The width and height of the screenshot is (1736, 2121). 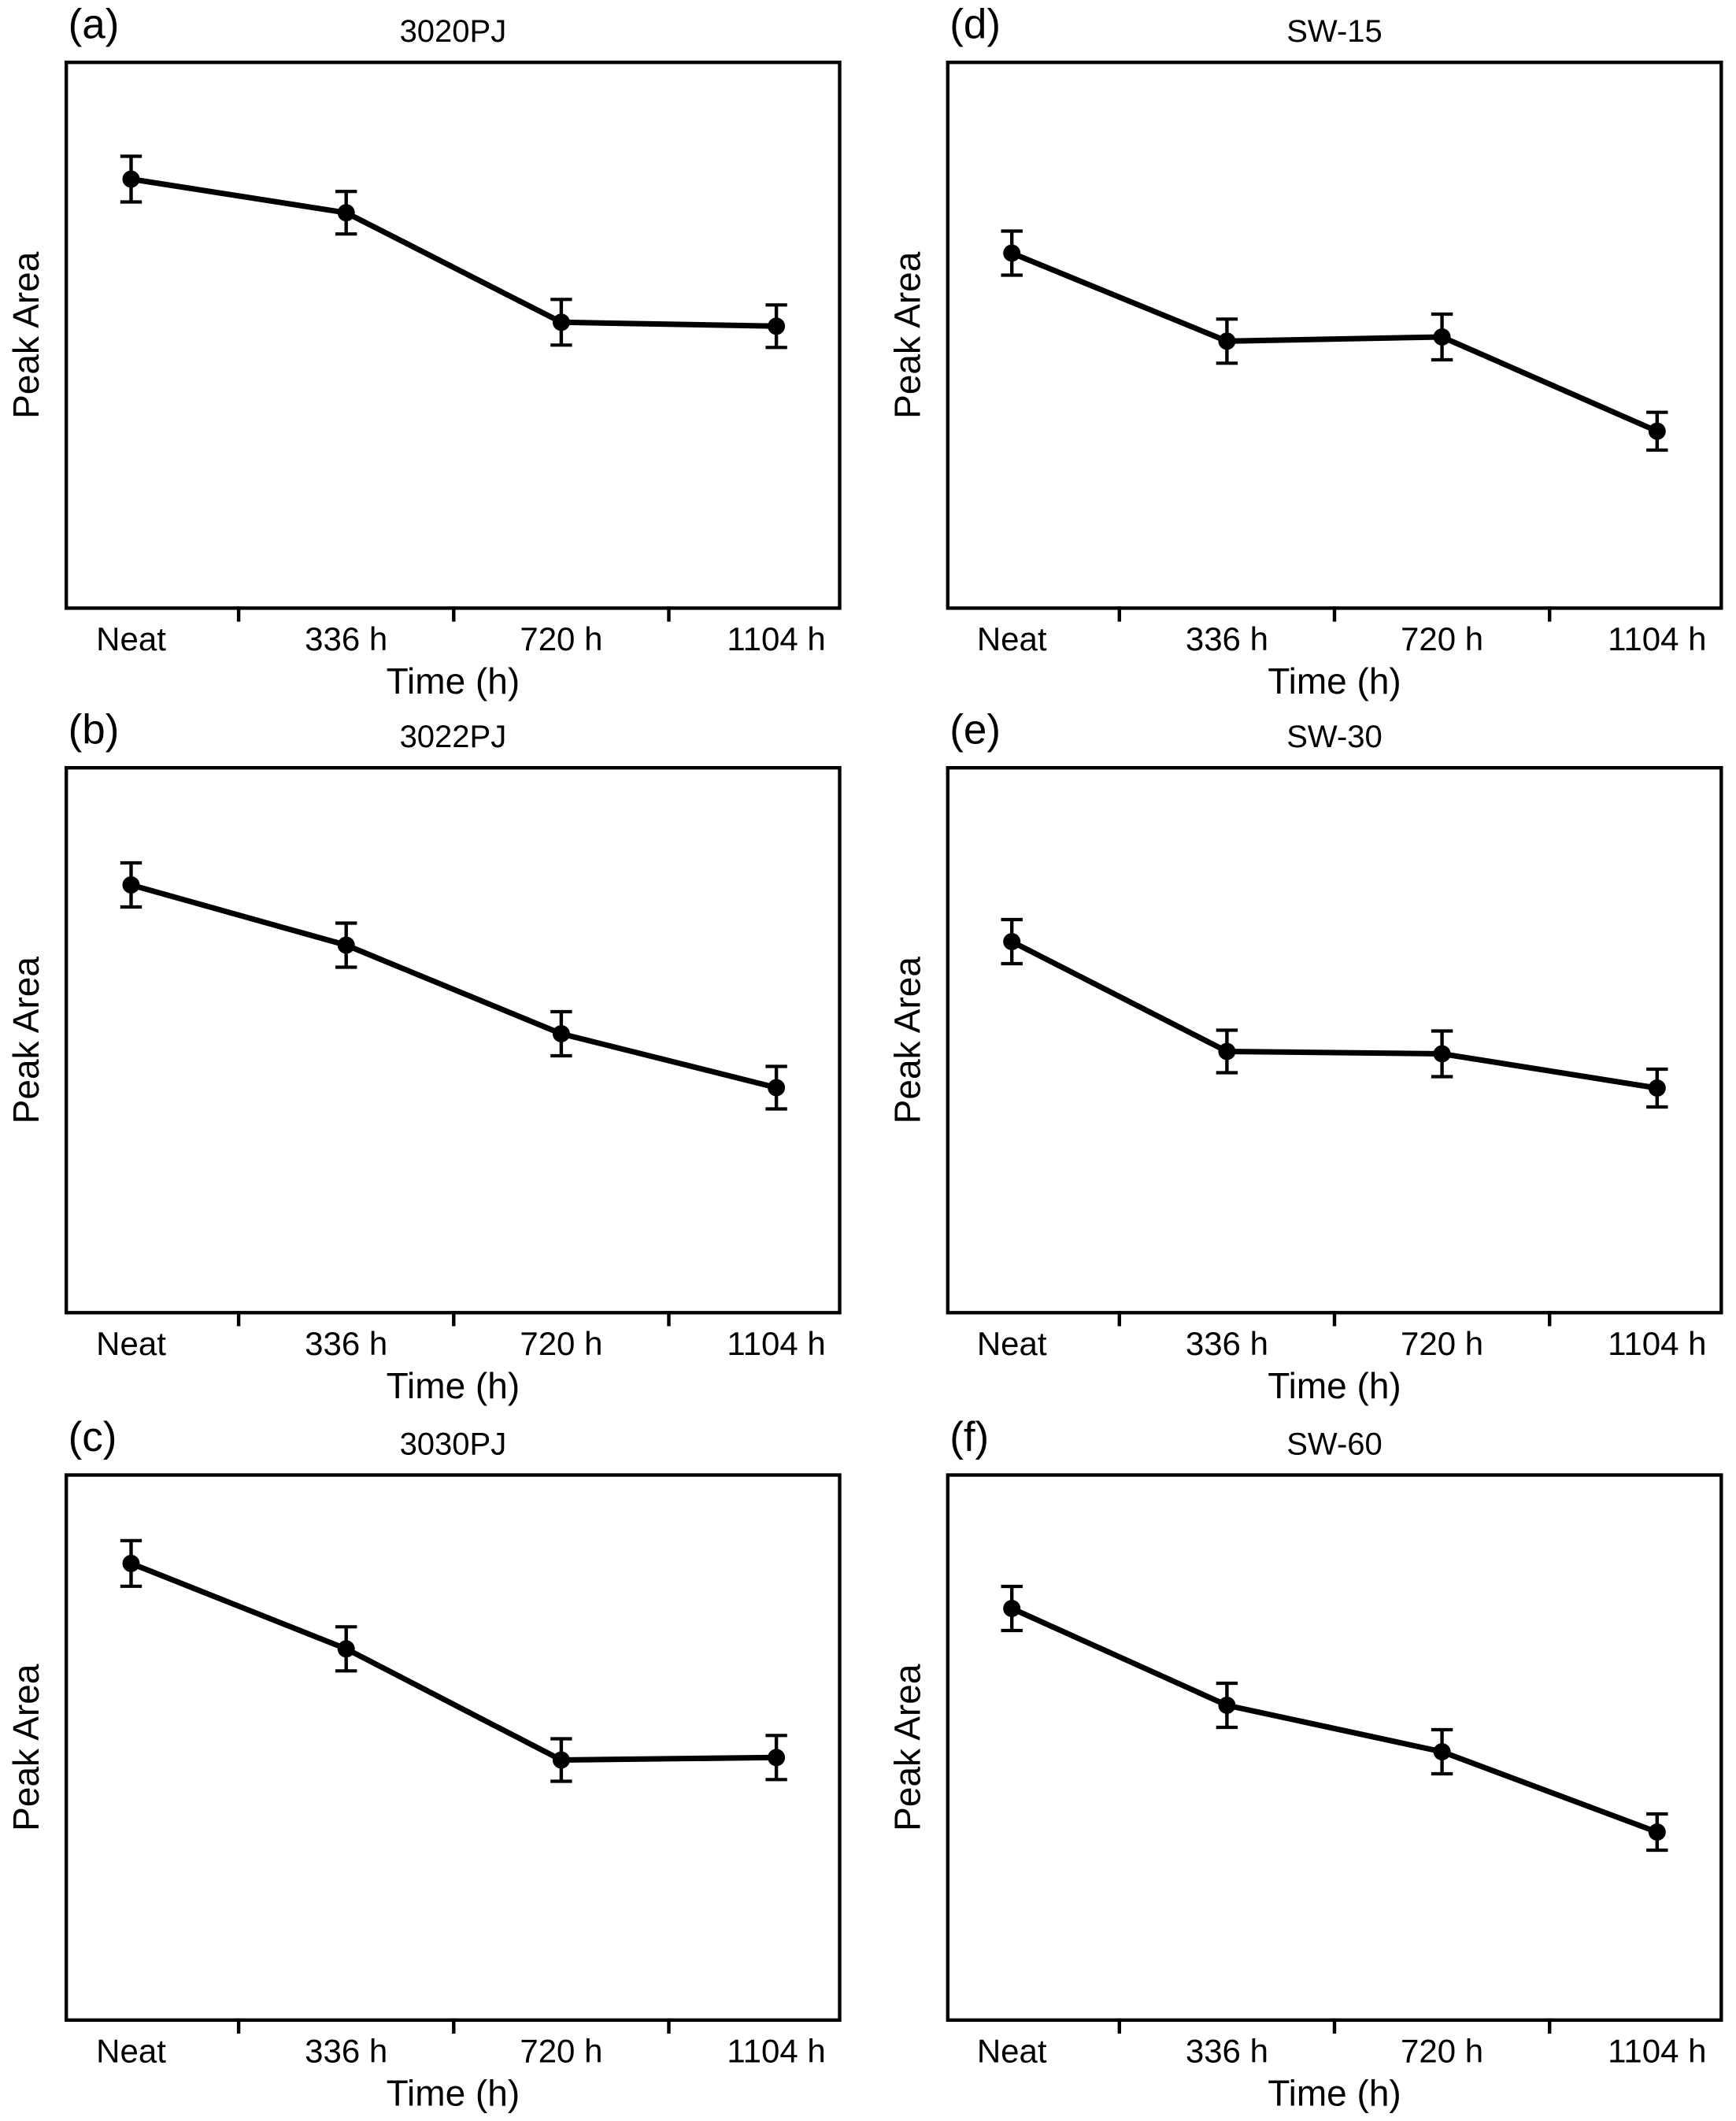 What do you see at coordinates (1334, 737) in the screenshot?
I see `svg-text: SW-30` at bounding box center [1334, 737].